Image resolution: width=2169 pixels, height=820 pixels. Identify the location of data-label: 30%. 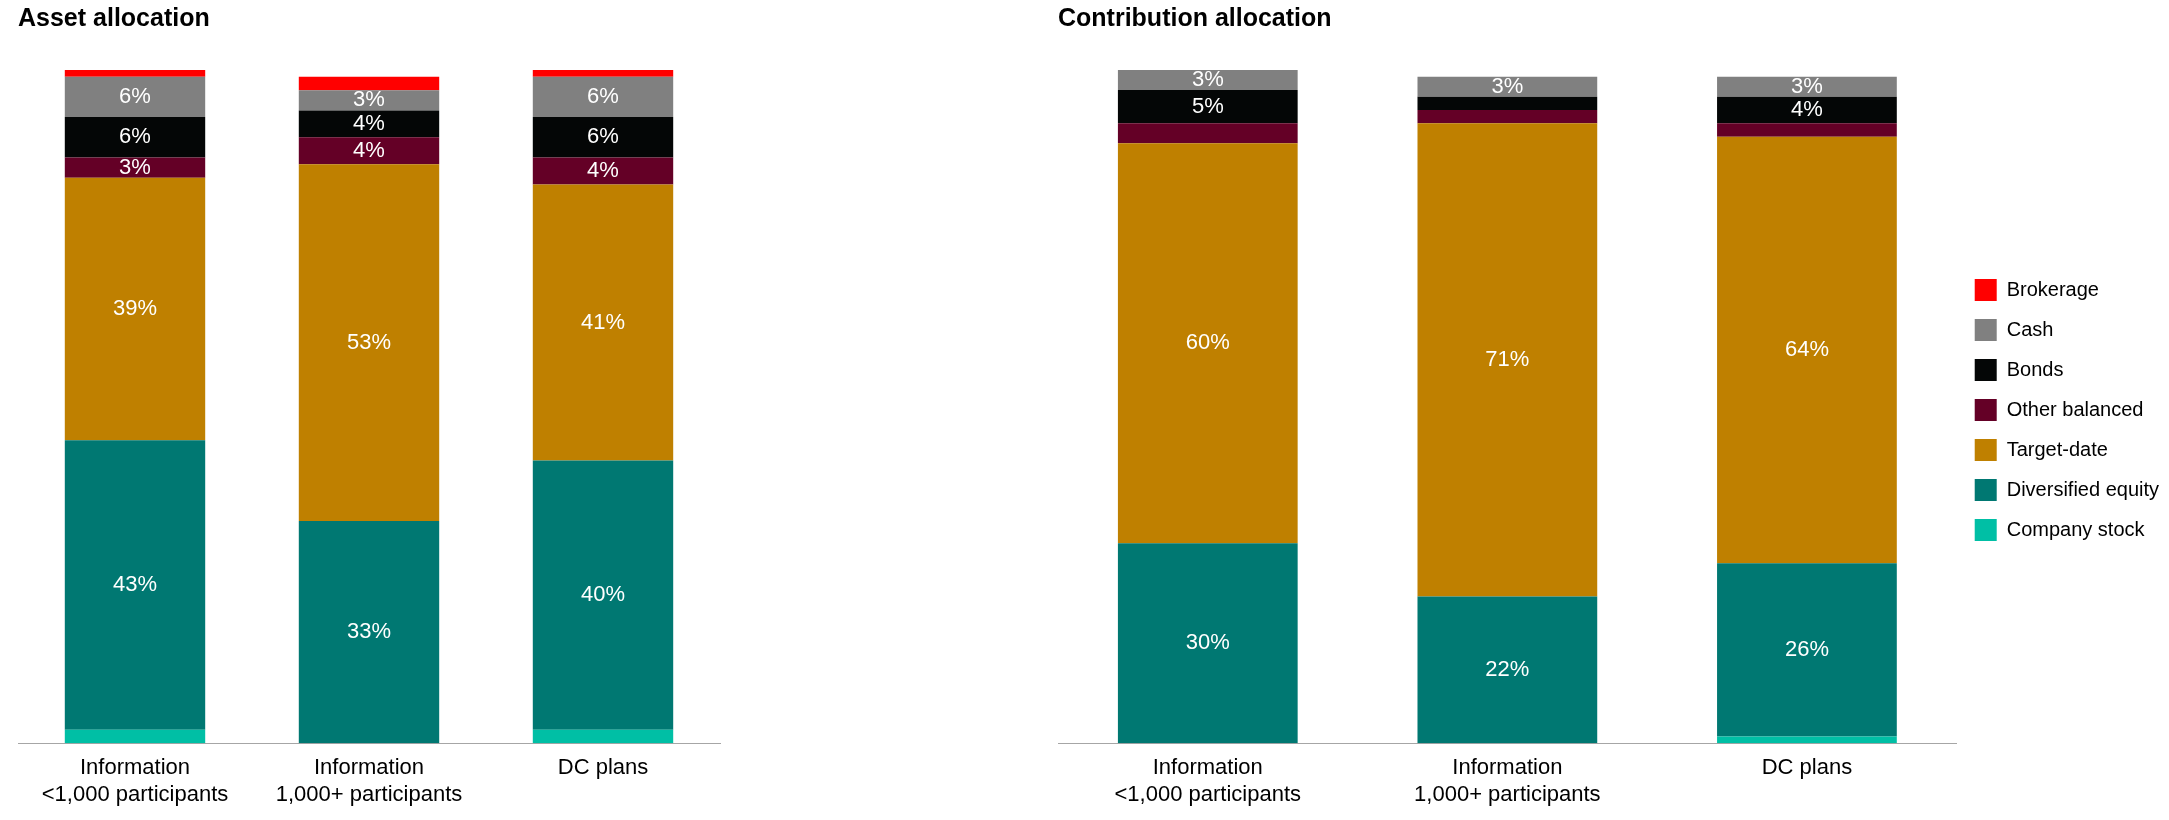
(1207, 642).